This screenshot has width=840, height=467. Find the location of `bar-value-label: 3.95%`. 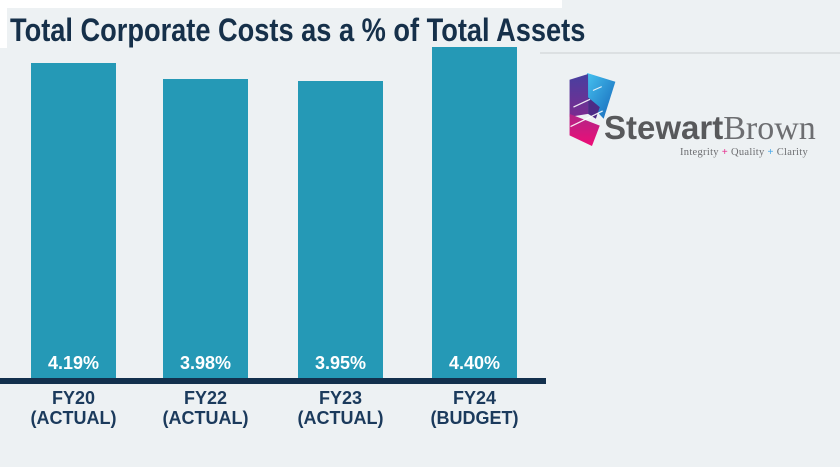

bar-value-label: 3.95% is located at coordinates (340, 363).